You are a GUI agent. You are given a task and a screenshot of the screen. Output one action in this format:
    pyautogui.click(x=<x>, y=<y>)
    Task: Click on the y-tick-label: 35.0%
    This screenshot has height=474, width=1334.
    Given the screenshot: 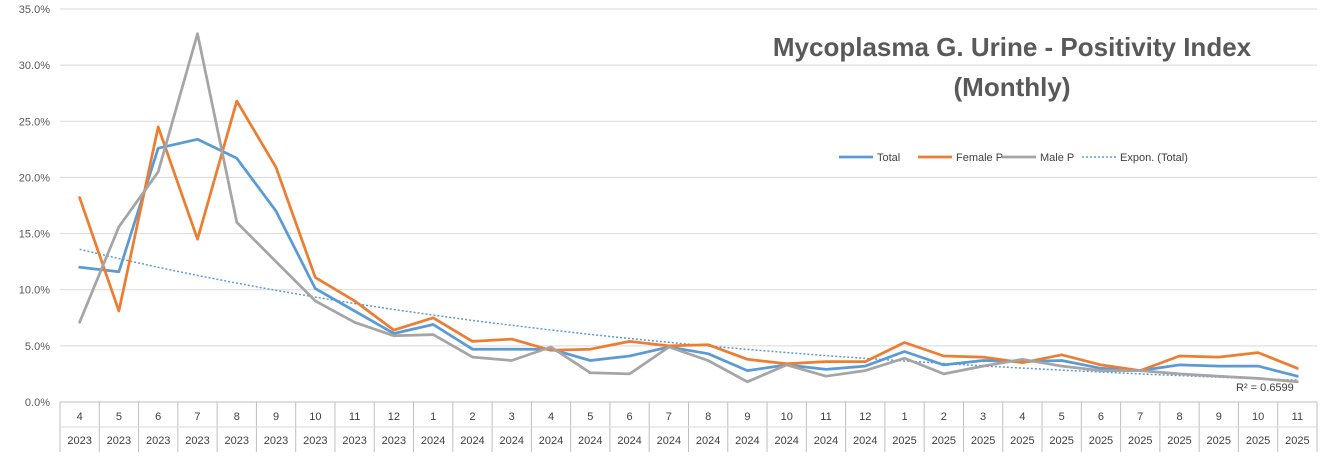 What is the action you would take?
    pyautogui.click(x=34, y=10)
    